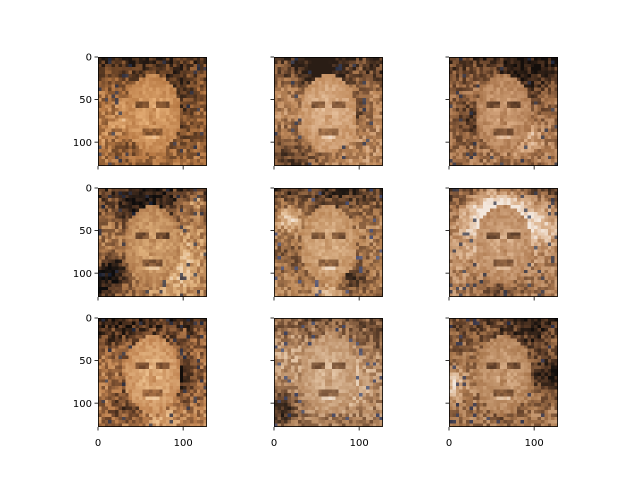 This screenshot has height=480, width=640. I want to click on subplot-r1c1: 0 50 100, so click(140, 111).